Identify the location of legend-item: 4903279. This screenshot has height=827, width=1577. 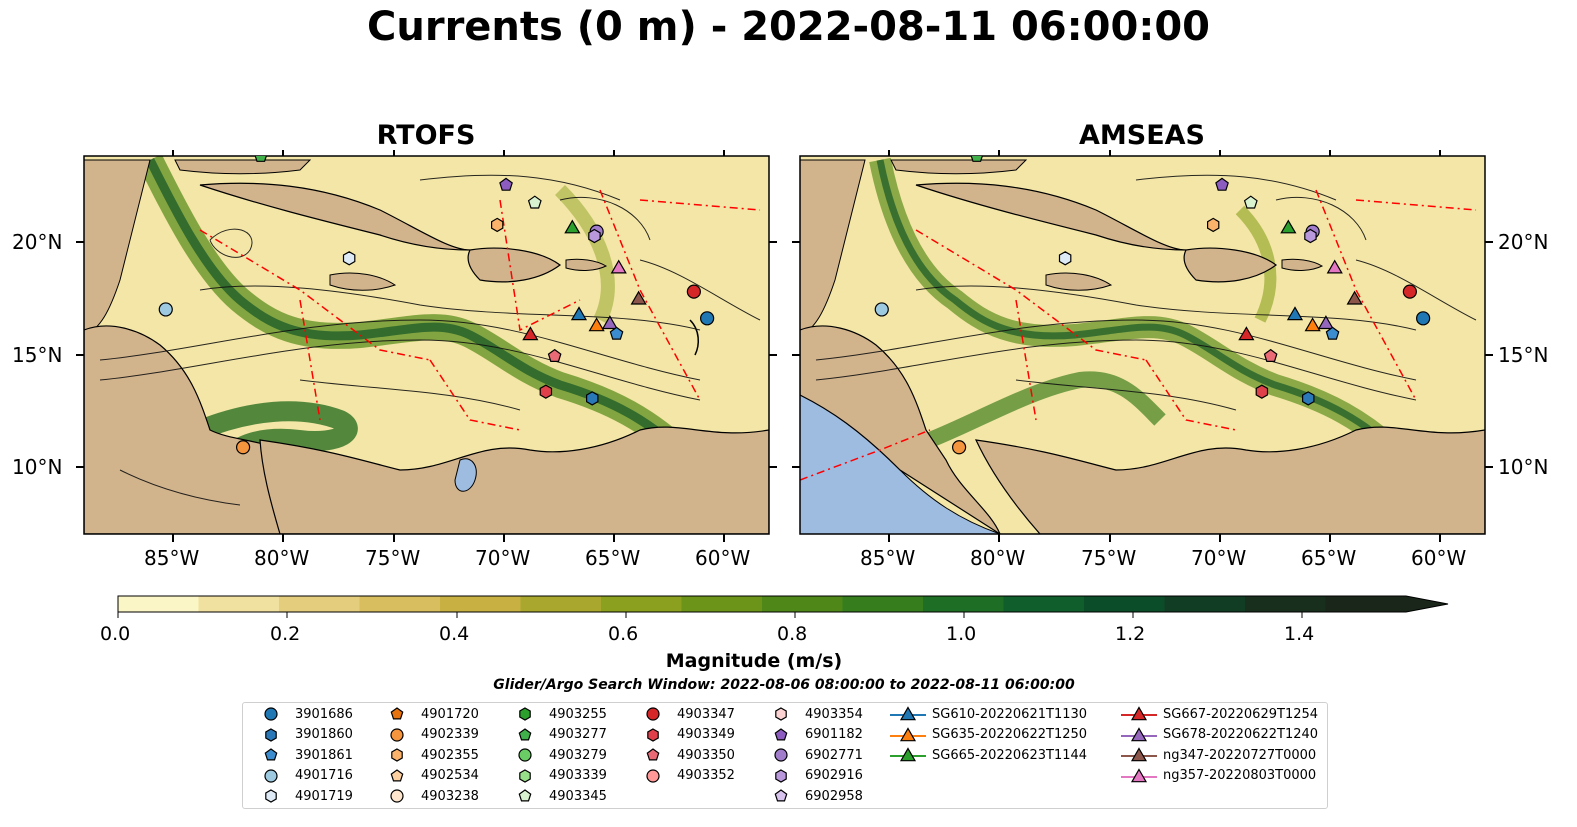
(556, 755).